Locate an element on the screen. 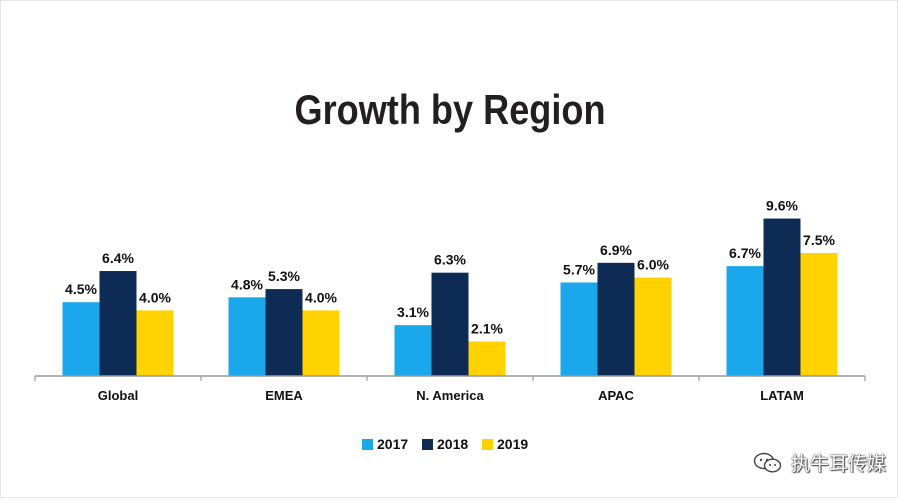 The height and width of the screenshot is (500, 900). bar-2018-latam is located at coordinates (782, 297).